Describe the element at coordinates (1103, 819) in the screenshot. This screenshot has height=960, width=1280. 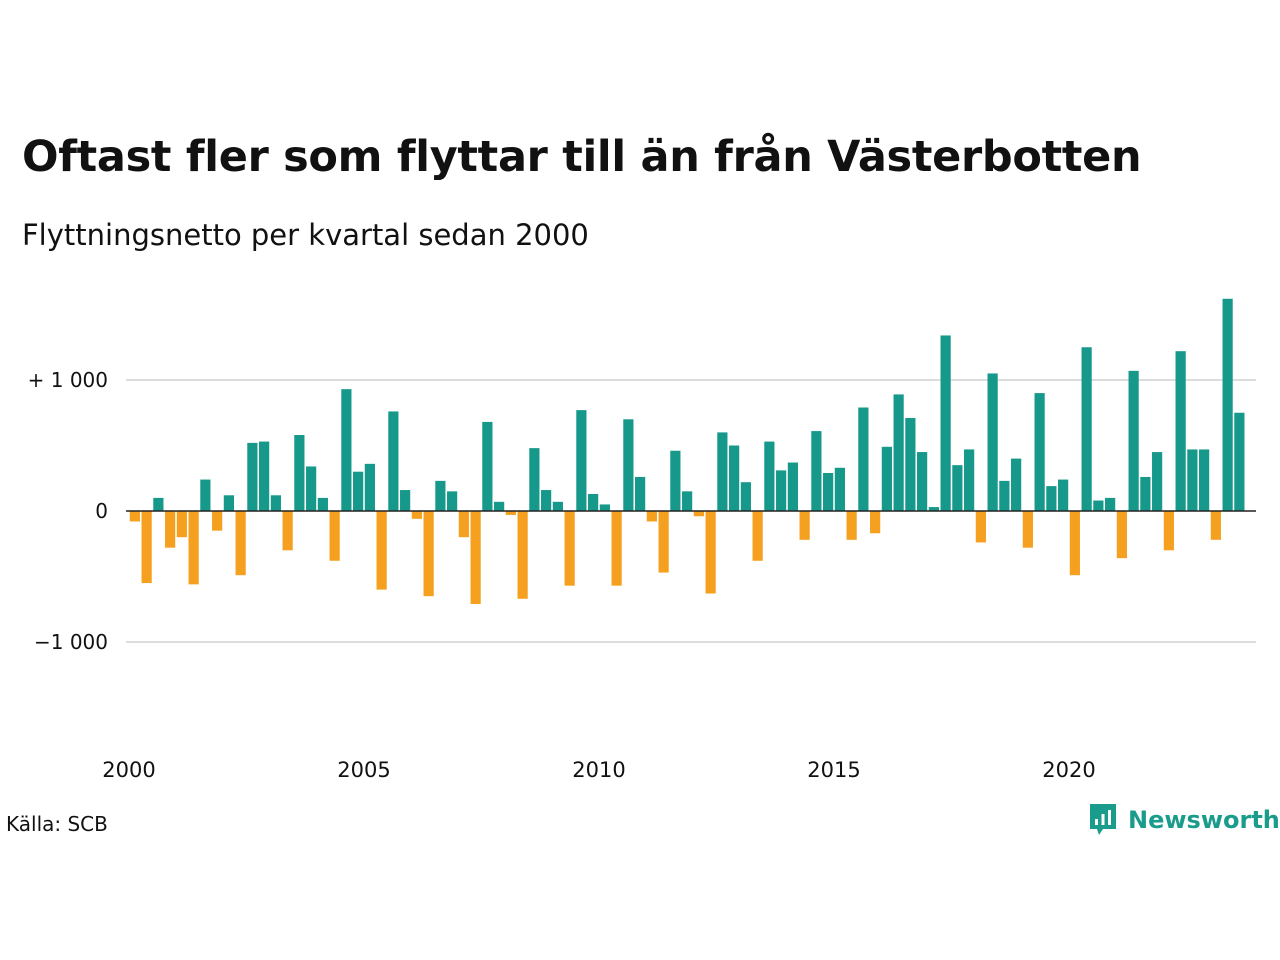
I see `bar-chart-icon` at that location.